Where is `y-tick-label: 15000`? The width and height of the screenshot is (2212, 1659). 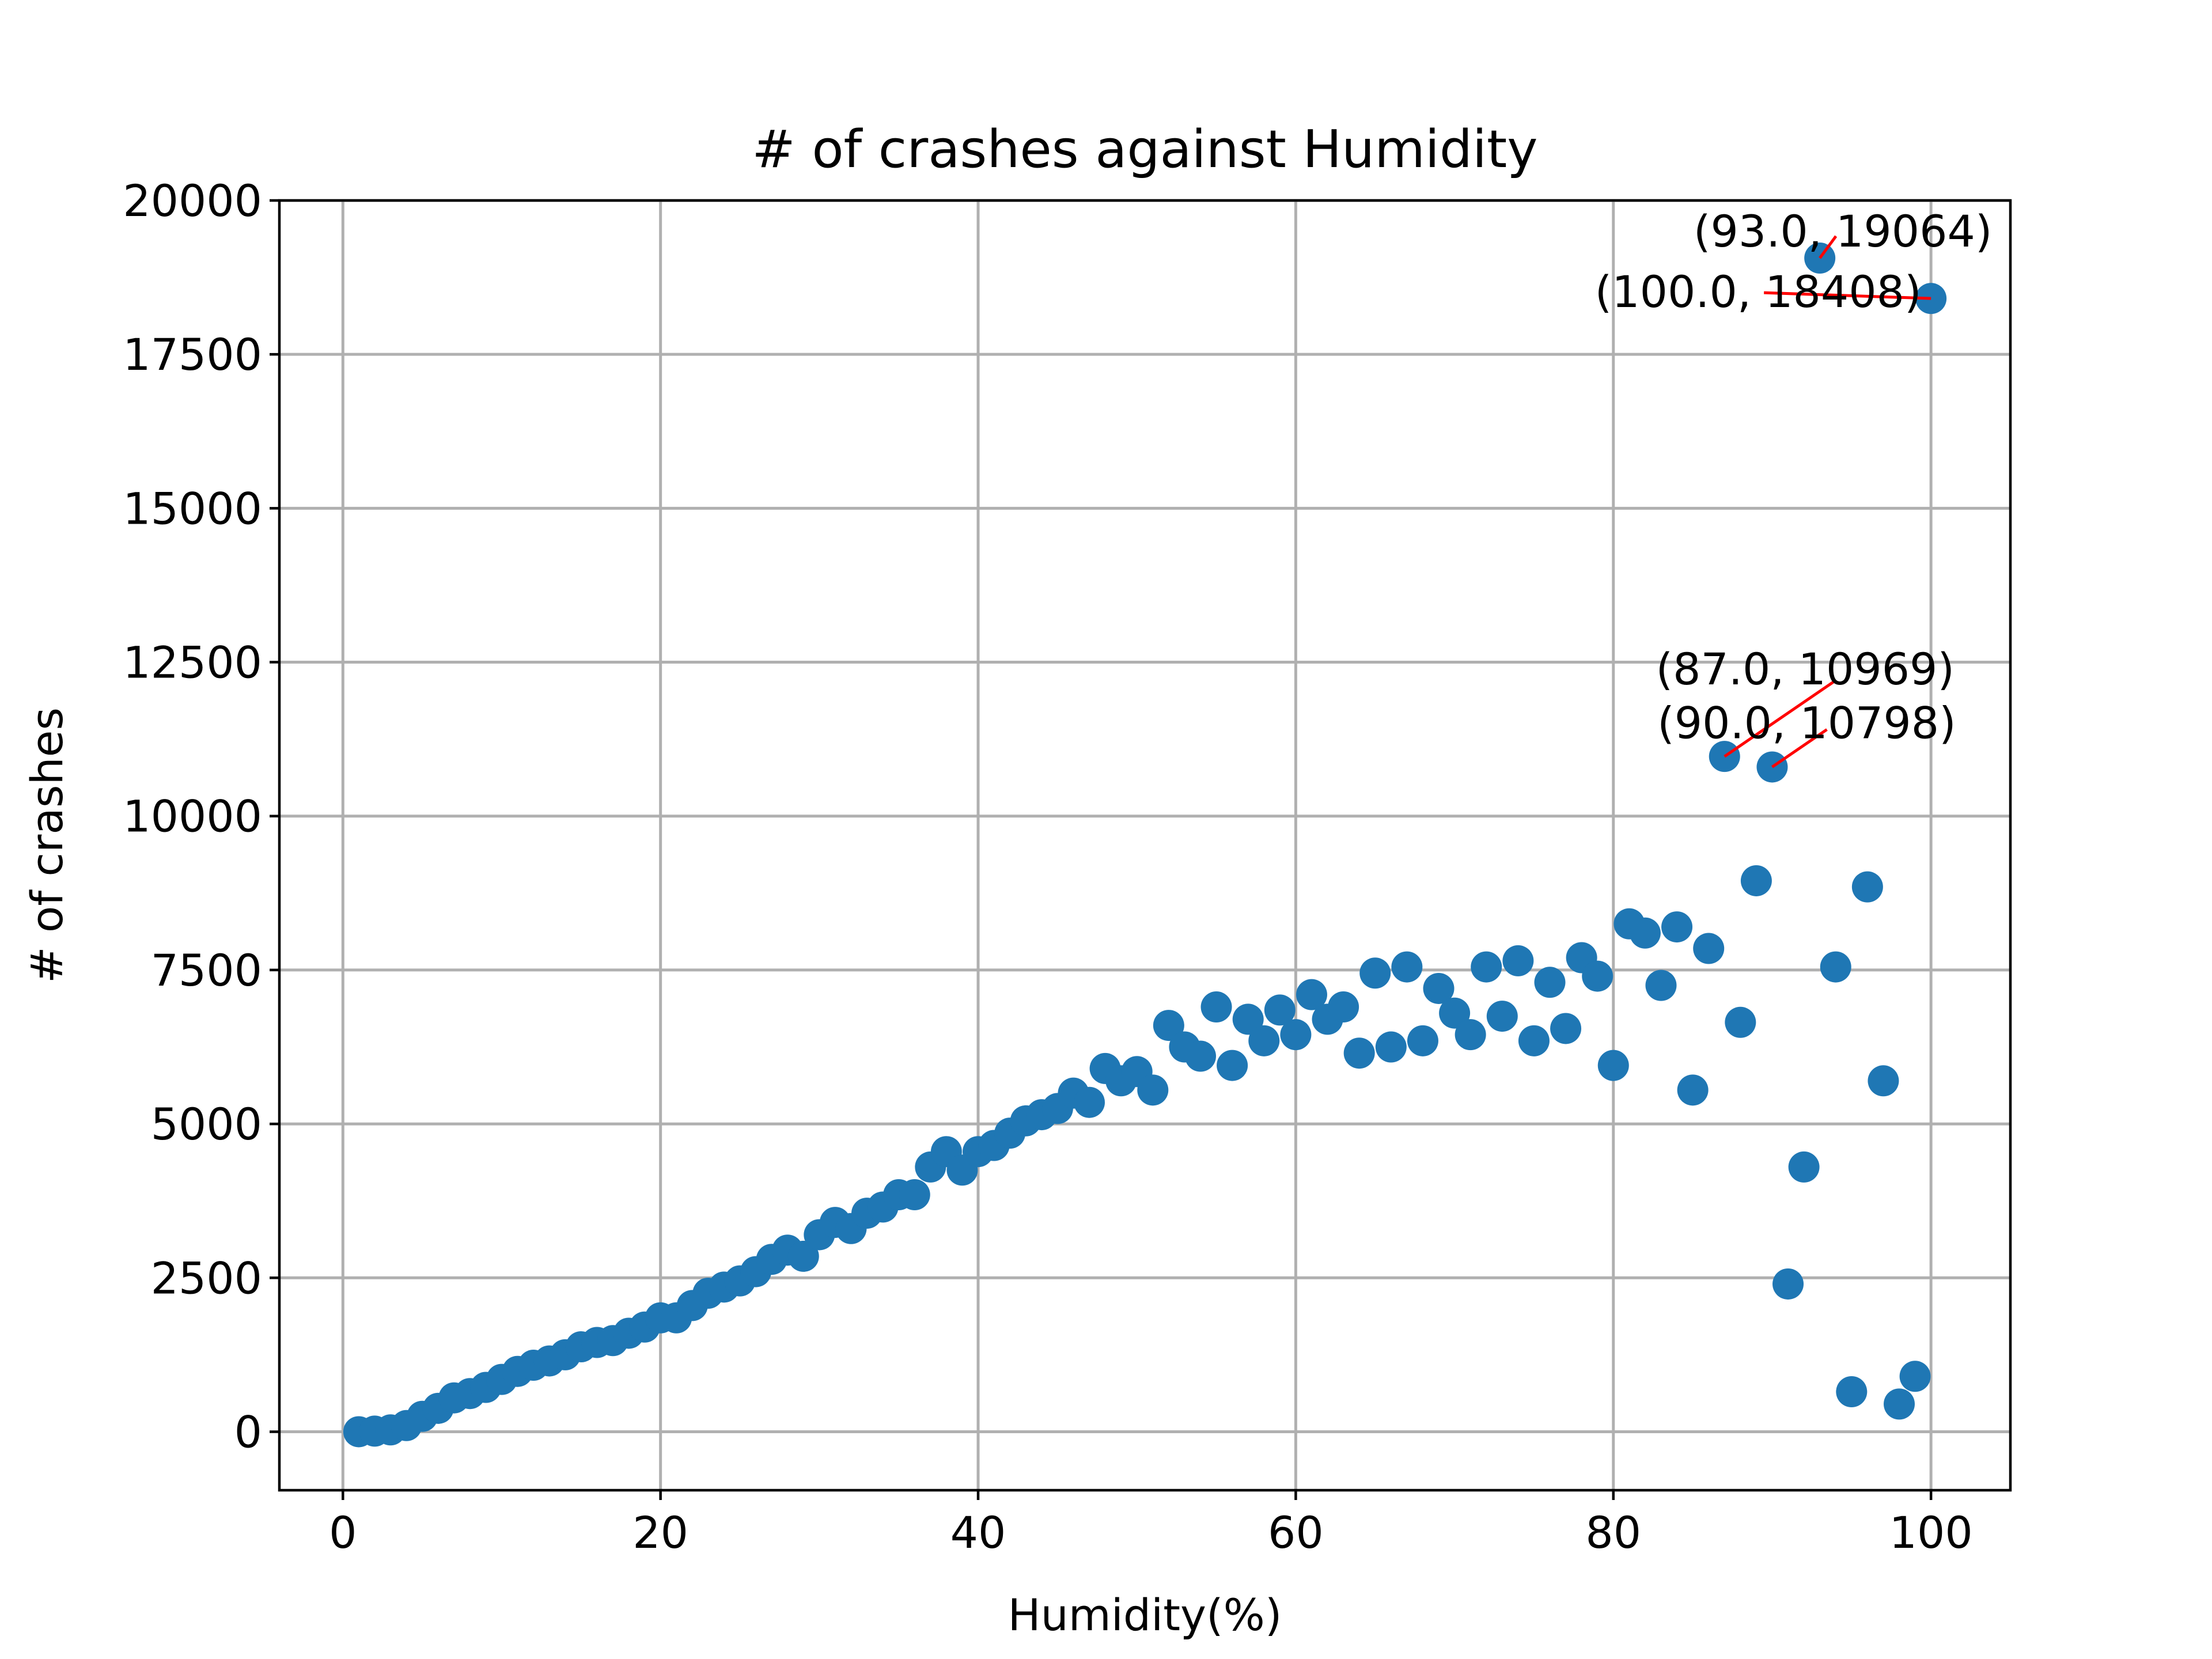 y-tick-label: 15000 is located at coordinates (192, 508).